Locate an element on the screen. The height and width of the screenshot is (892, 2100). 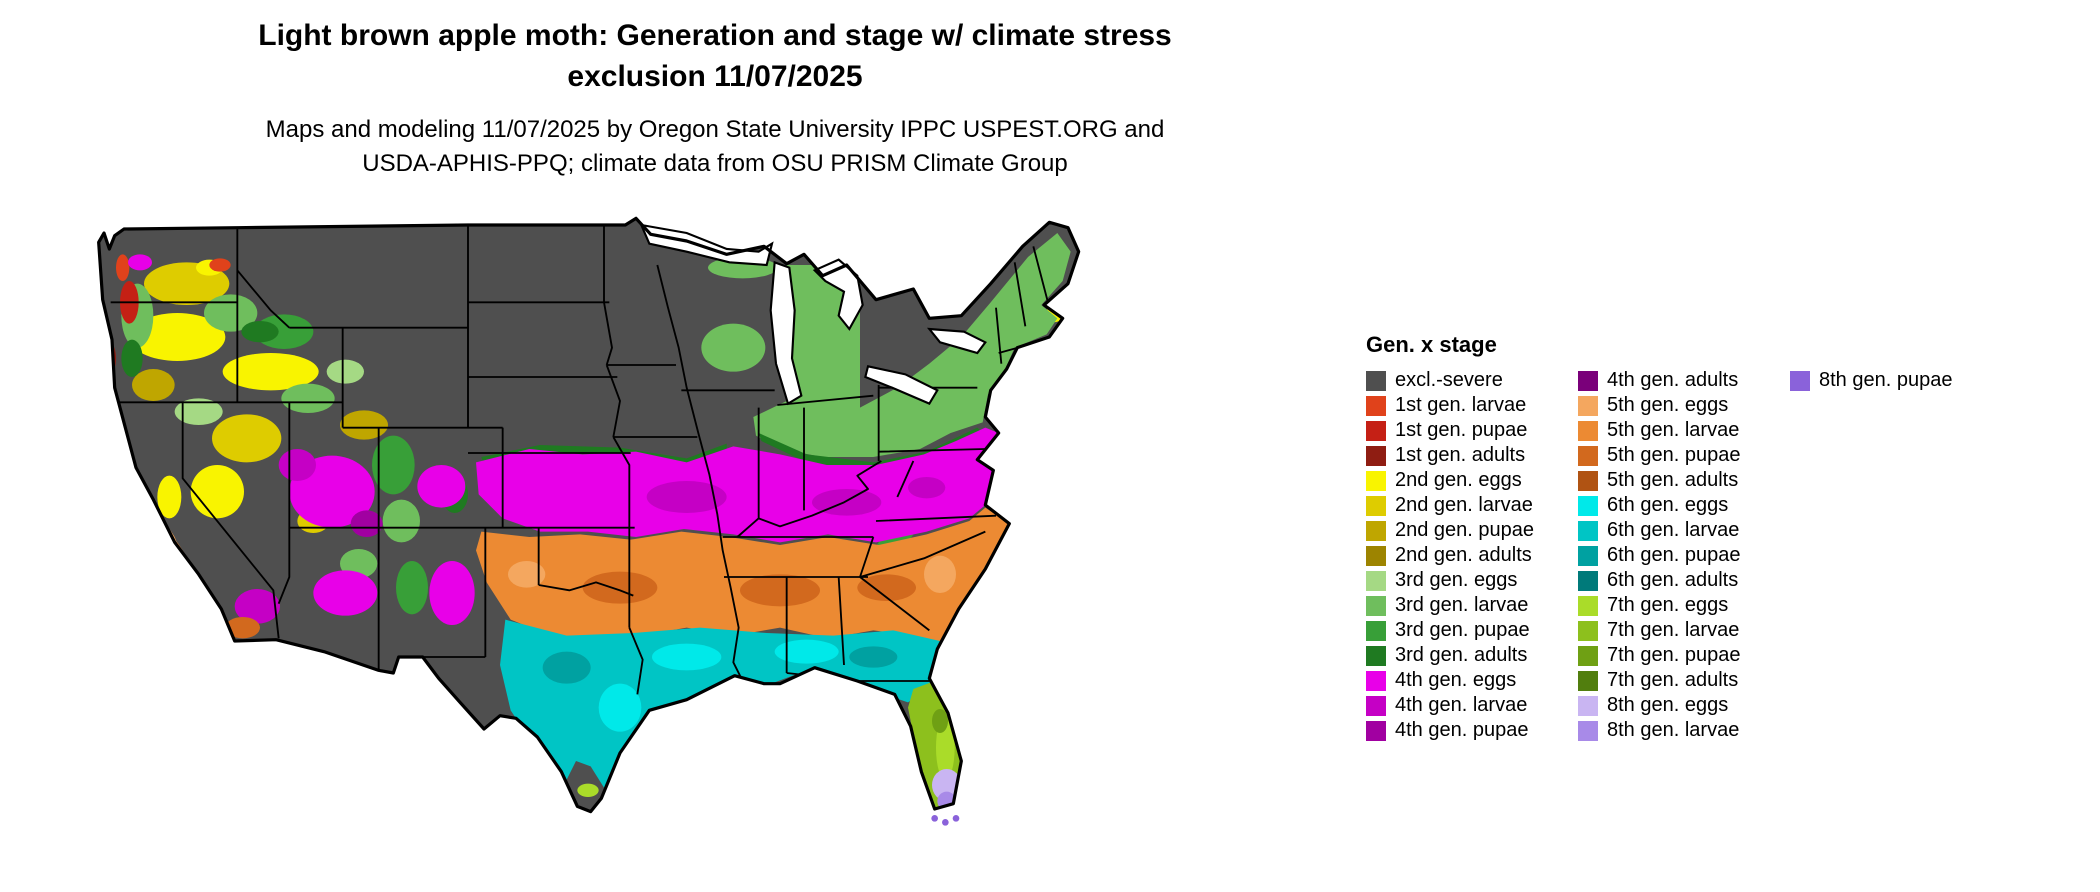
legend-item-g1_adults: 1st gen. adults is located at coordinates (1472, 455).